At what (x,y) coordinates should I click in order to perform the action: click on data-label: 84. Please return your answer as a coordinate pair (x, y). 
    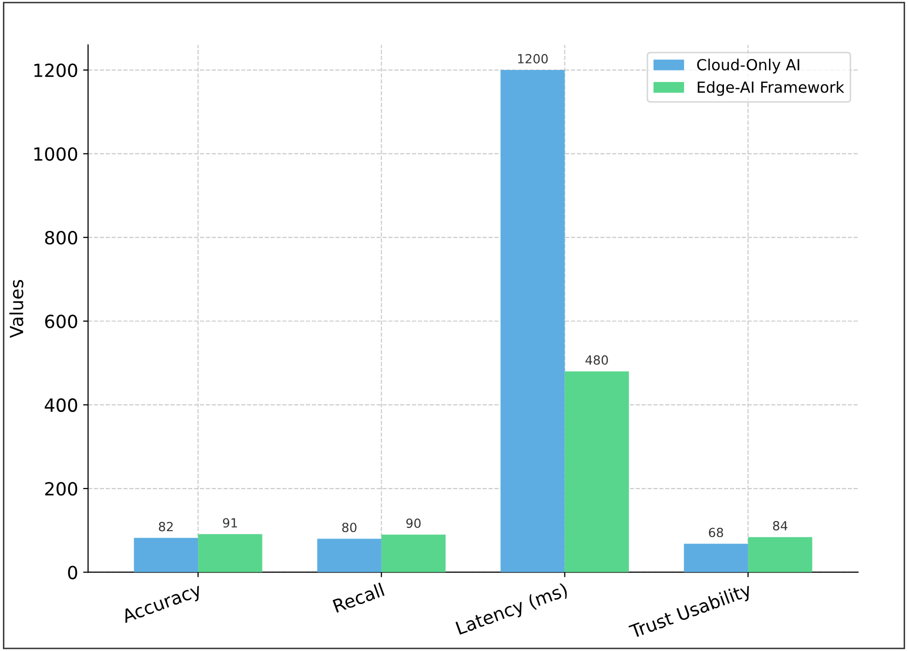
    Looking at the image, I should click on (780, 525).